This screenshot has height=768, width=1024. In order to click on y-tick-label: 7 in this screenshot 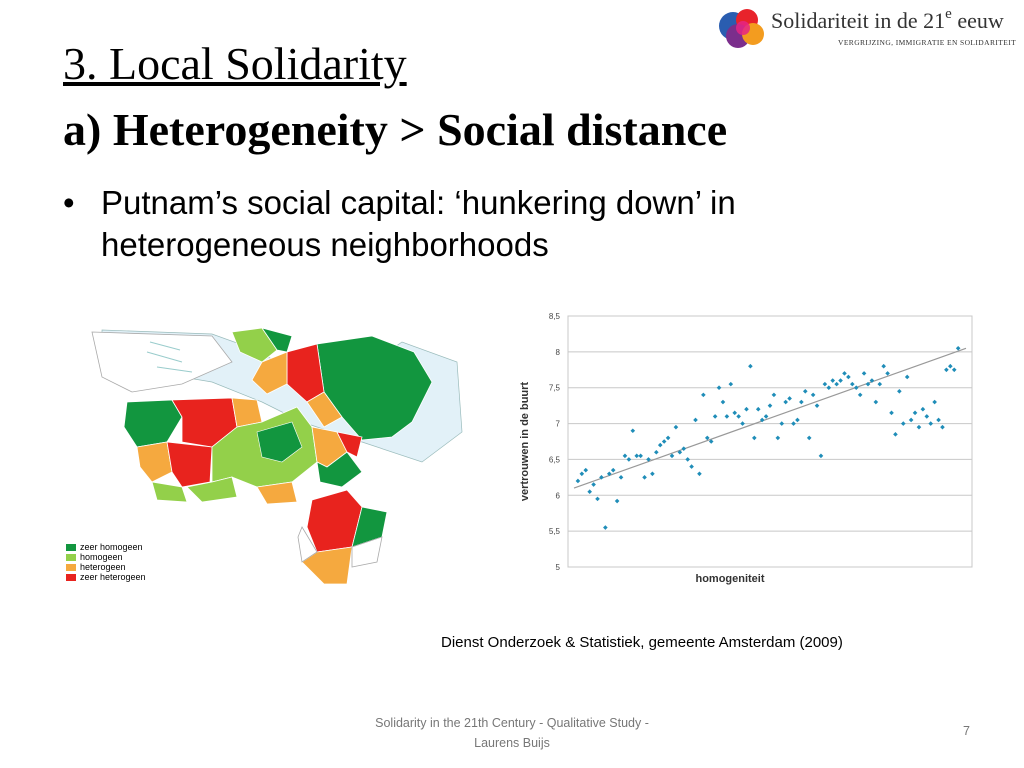, I will do `click(558, 424)`.